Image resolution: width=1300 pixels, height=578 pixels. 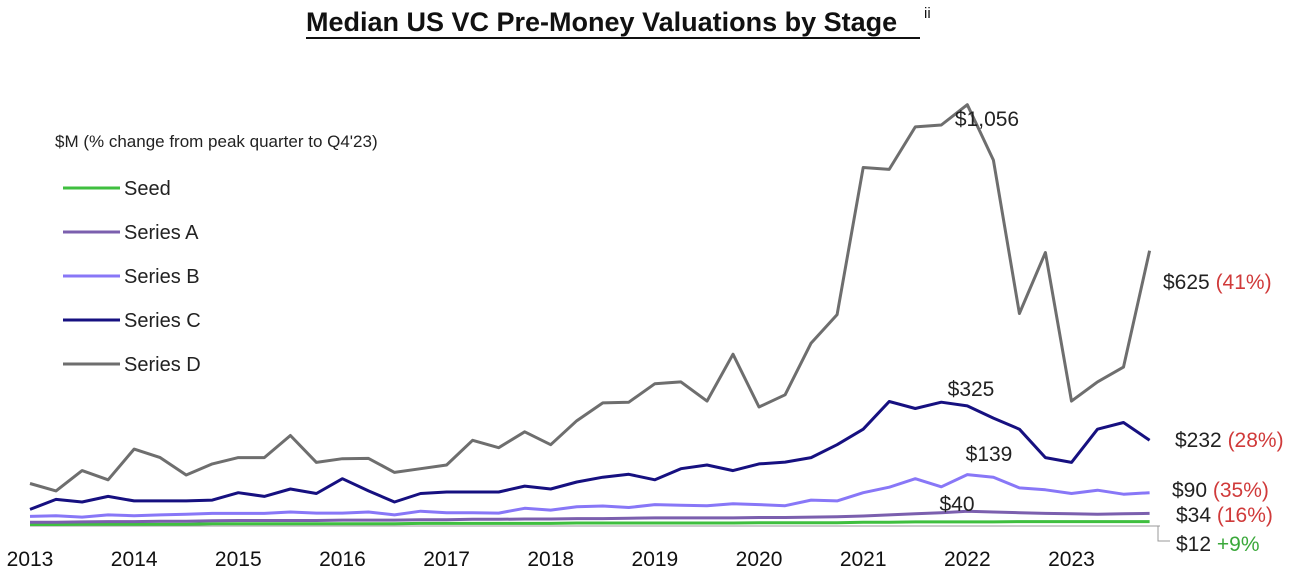 What do you see at coordinates (927, 13) in the screenshot?
I see `chart-title-superscript: ii` at bounding box center [927, 13].